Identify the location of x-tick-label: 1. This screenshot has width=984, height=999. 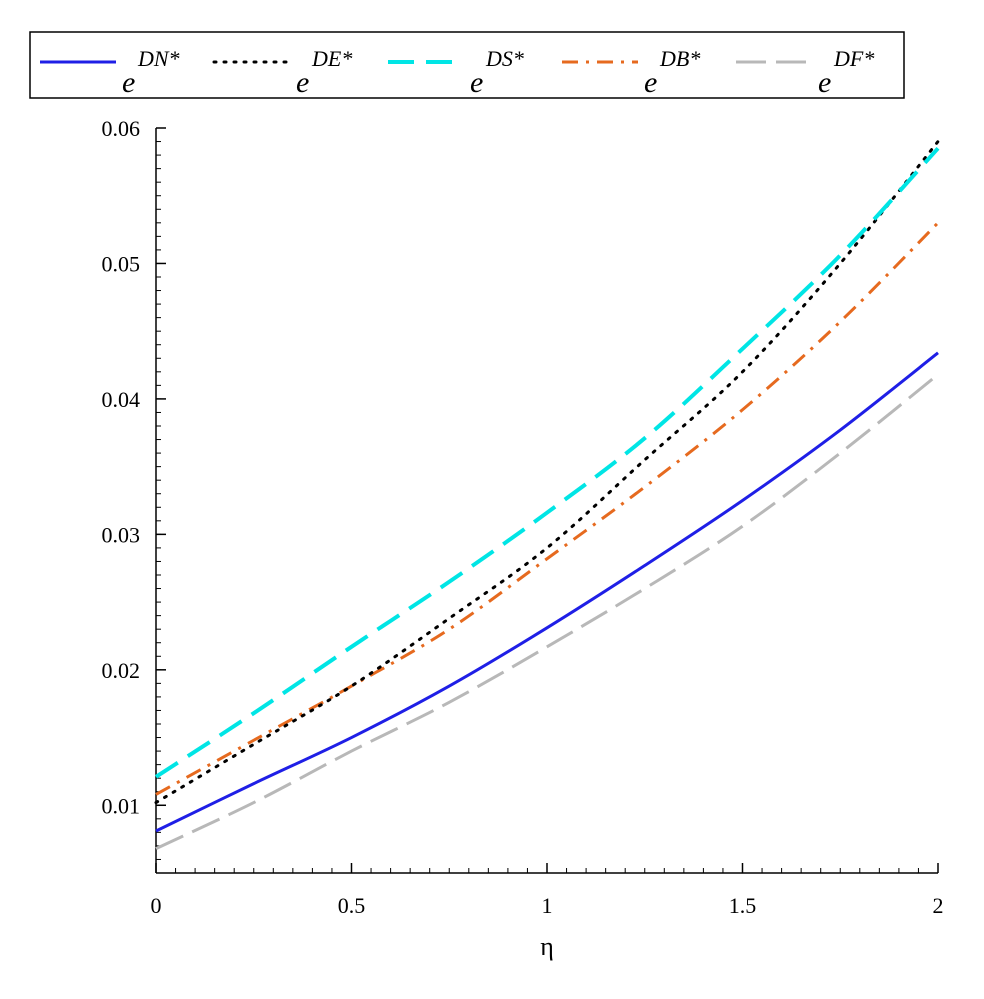
(547, 905).